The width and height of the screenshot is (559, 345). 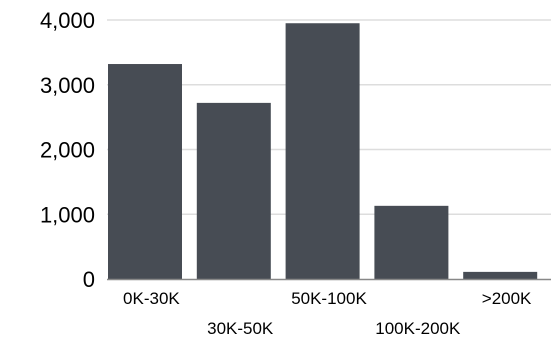 What do you see at coordinates (151, 298) in the screenshot?
I see `x-tick-label: 0K-30K` at bounding box center [151, 298].